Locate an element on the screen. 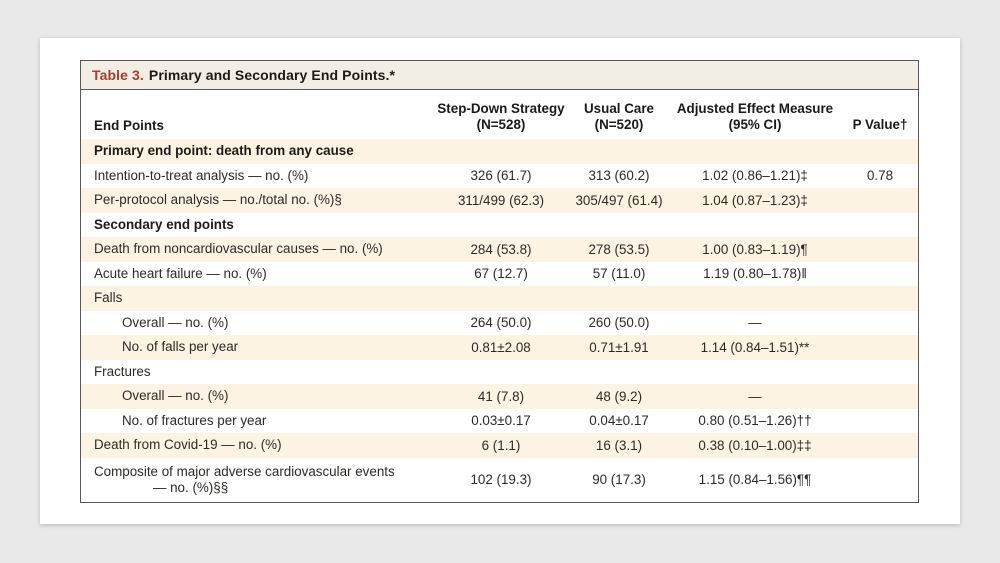 The width and height of the screenshot is (1000, 563). table-number: Table 3. is located at coordinates (118, 75).